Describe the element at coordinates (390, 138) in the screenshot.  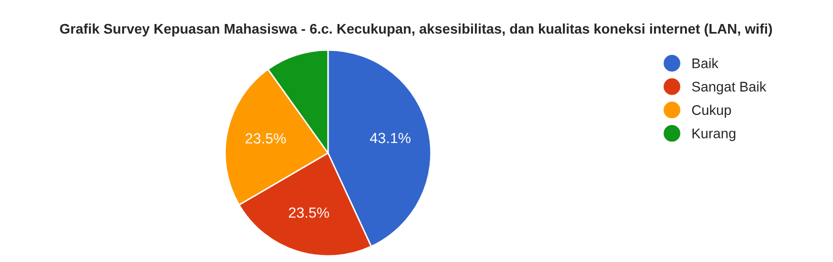
I see `data-label: 43.1%` at that location.